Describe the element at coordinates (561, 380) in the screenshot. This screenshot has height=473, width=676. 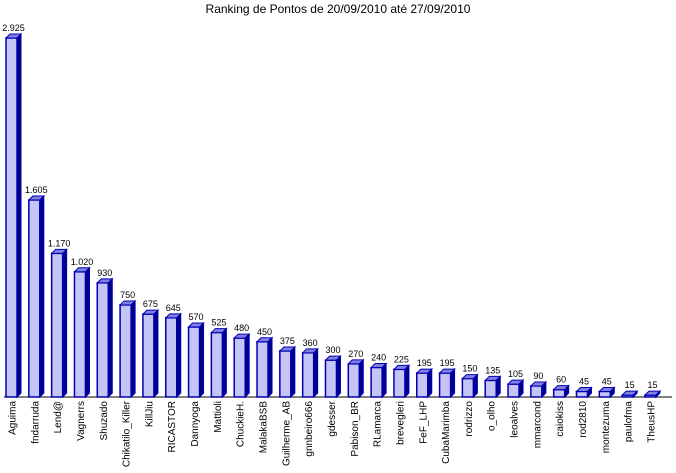
I see `value-label: 60` at that location.